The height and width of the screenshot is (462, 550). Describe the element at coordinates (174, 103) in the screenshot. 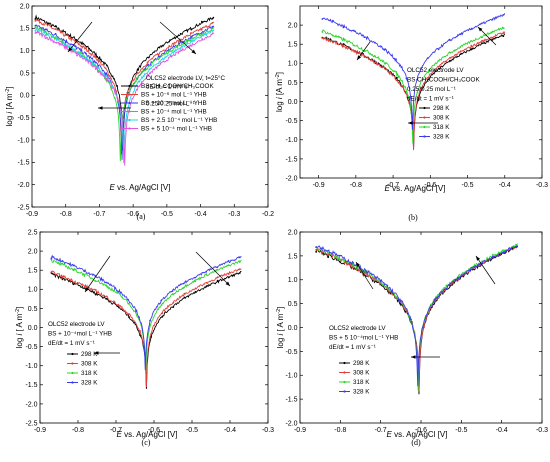

I see `legend-label: BS + 10⁻⁵ mol L⁻¹ YHB` at that location.